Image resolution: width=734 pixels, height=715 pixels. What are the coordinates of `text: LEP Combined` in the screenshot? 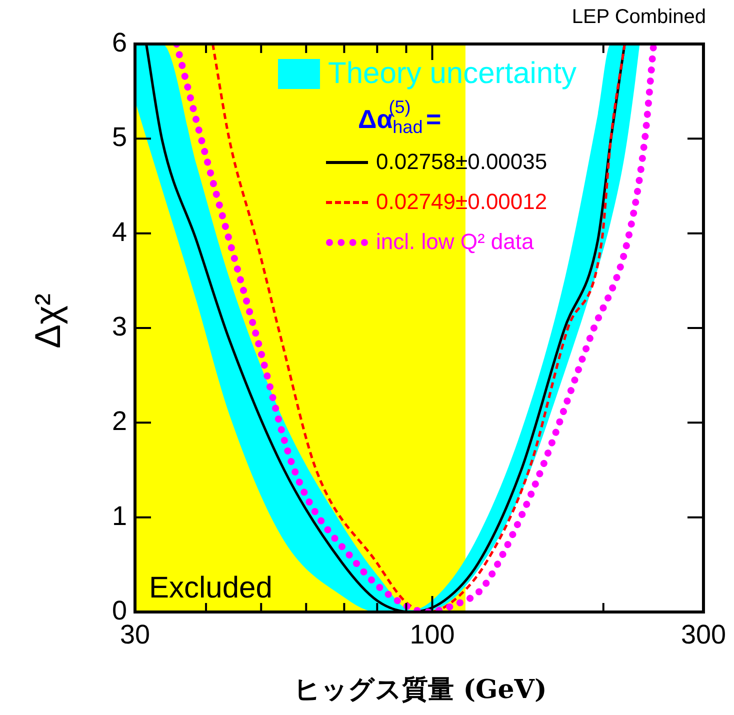 It's located at (639, 17).